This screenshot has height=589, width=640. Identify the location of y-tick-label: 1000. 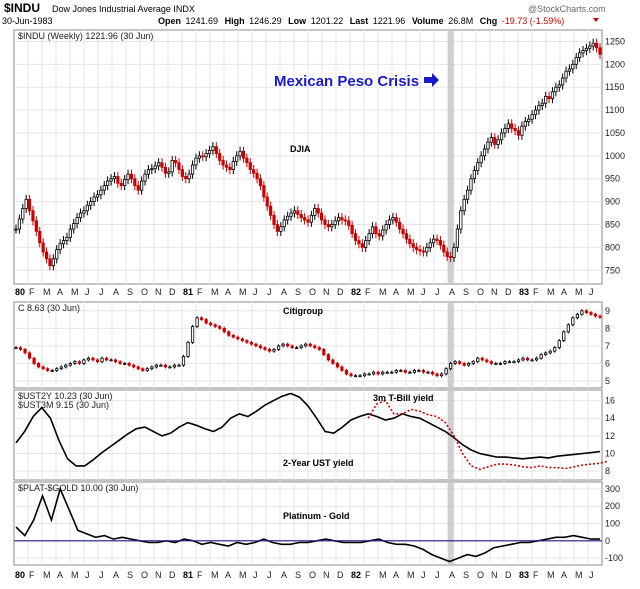
(615, 156).